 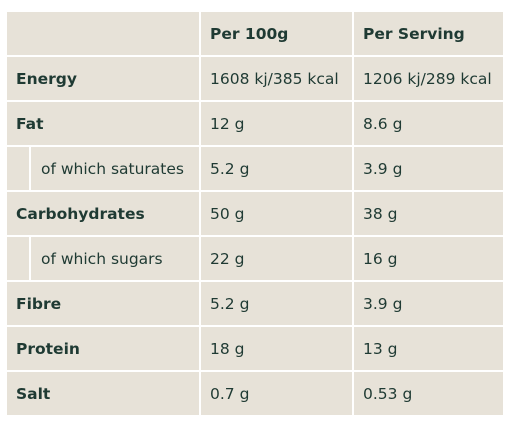 What do you see at coordinates (276, 213) in the screenshot?
I see `per-100g-value: 50 g` at bounding box center [276, 213].